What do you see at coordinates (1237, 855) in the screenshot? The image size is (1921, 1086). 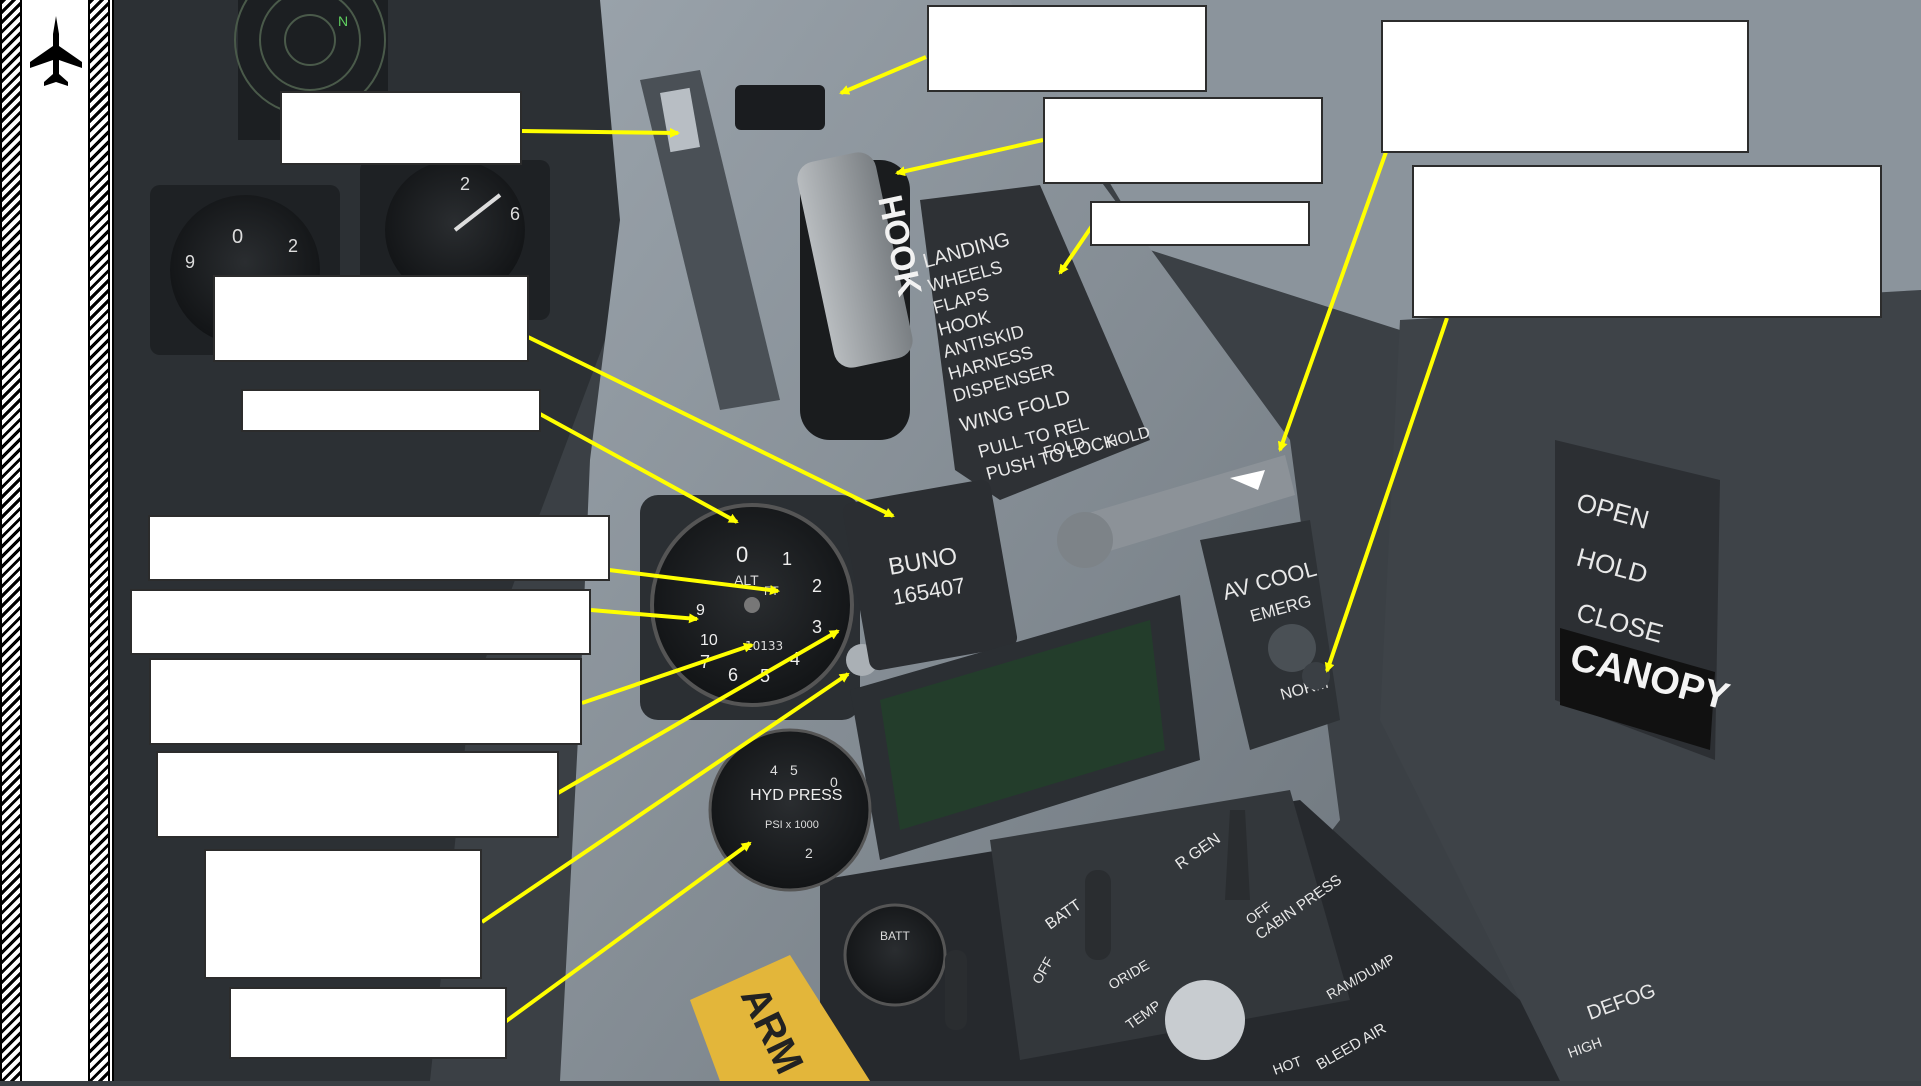 I see `gen-switch` at bounding box center [1237, 855].